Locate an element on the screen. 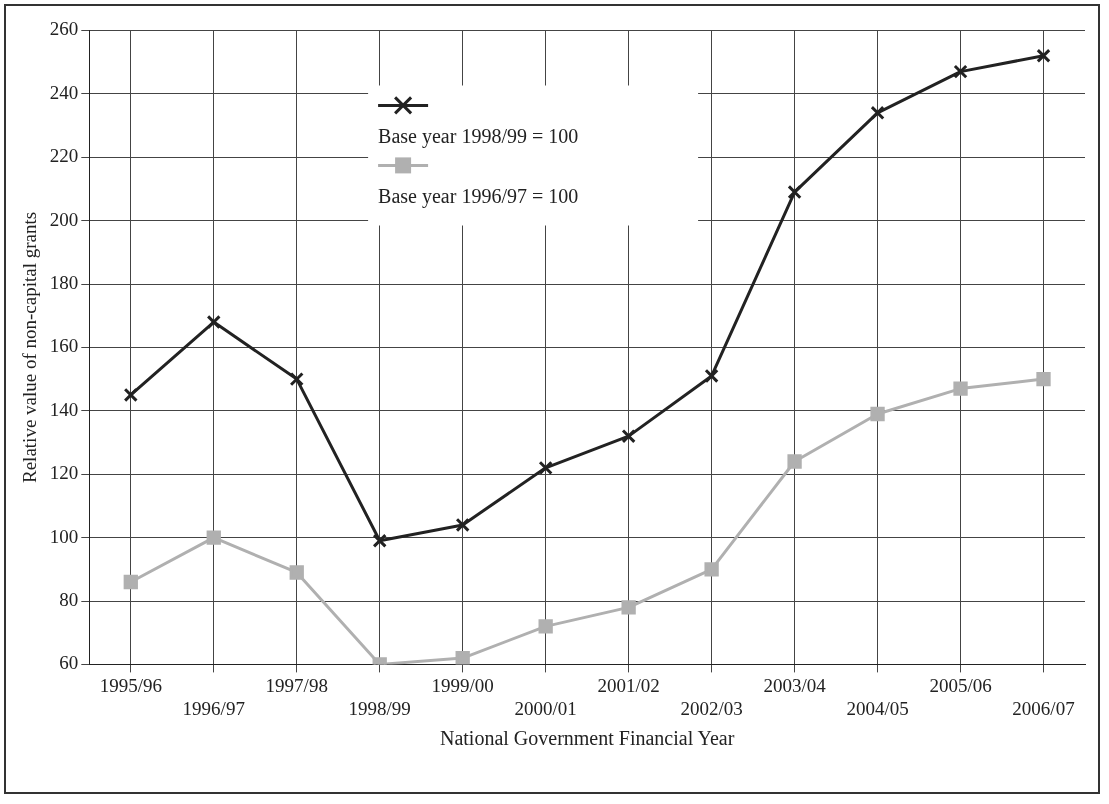  x-tick-label: 2003/04 is located at coordinates (795, 685).